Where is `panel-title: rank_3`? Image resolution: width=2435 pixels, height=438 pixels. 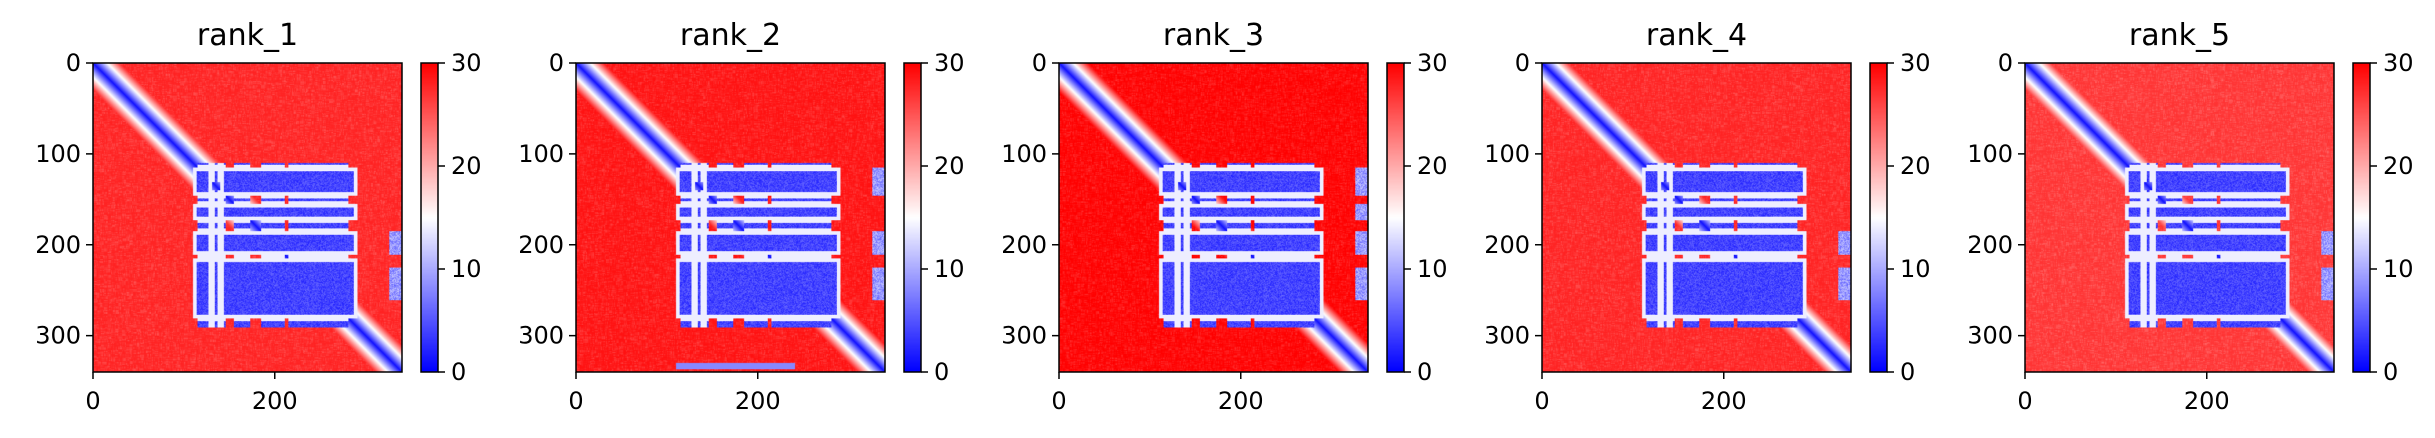 panel-title: rank_3 is located at coordinates (1213, 35).